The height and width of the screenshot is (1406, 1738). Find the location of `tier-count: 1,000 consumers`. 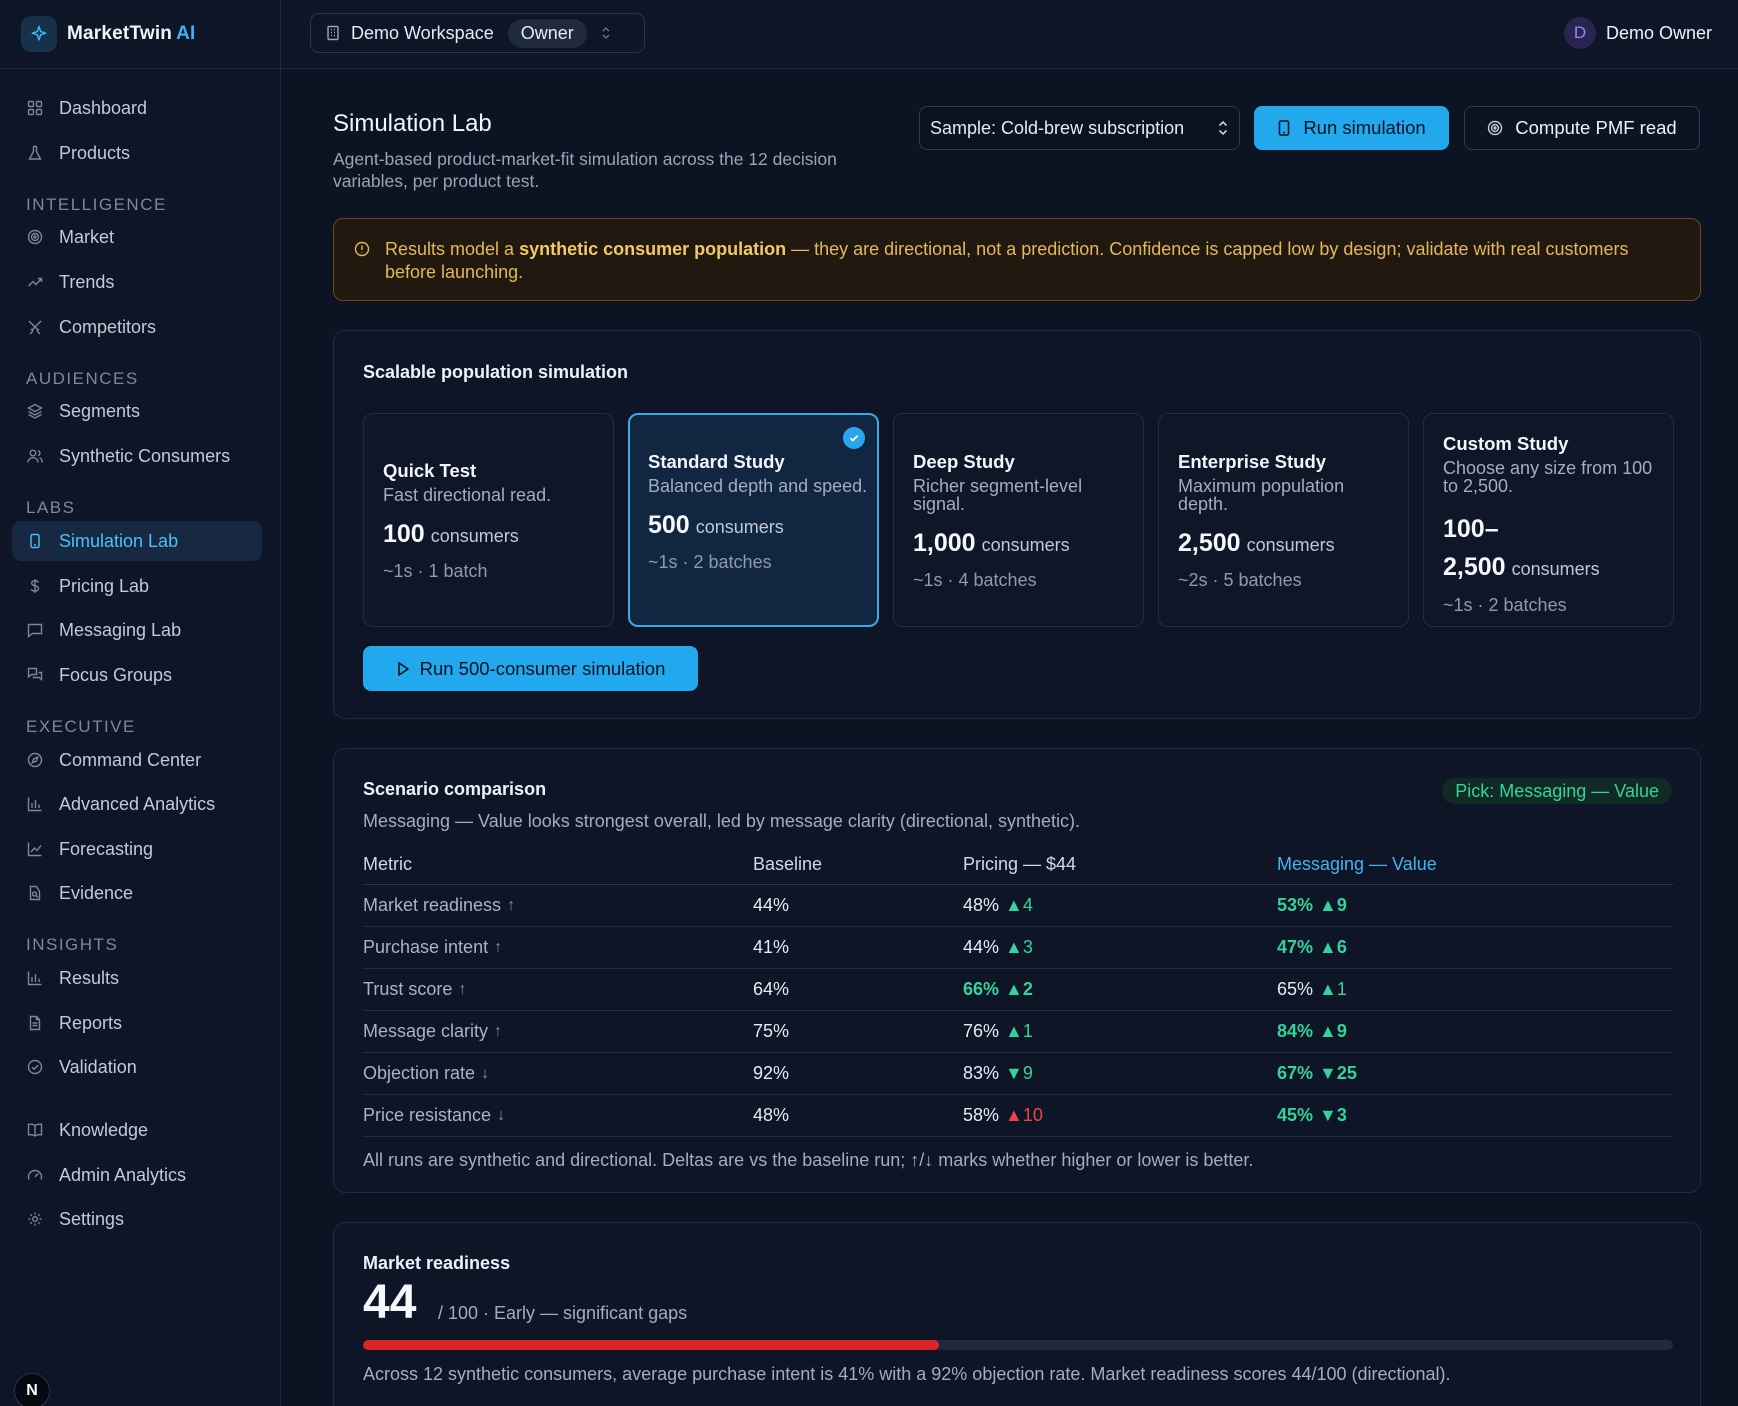

tier-count: 1,000 consumers is located at coordinates (991, 543).